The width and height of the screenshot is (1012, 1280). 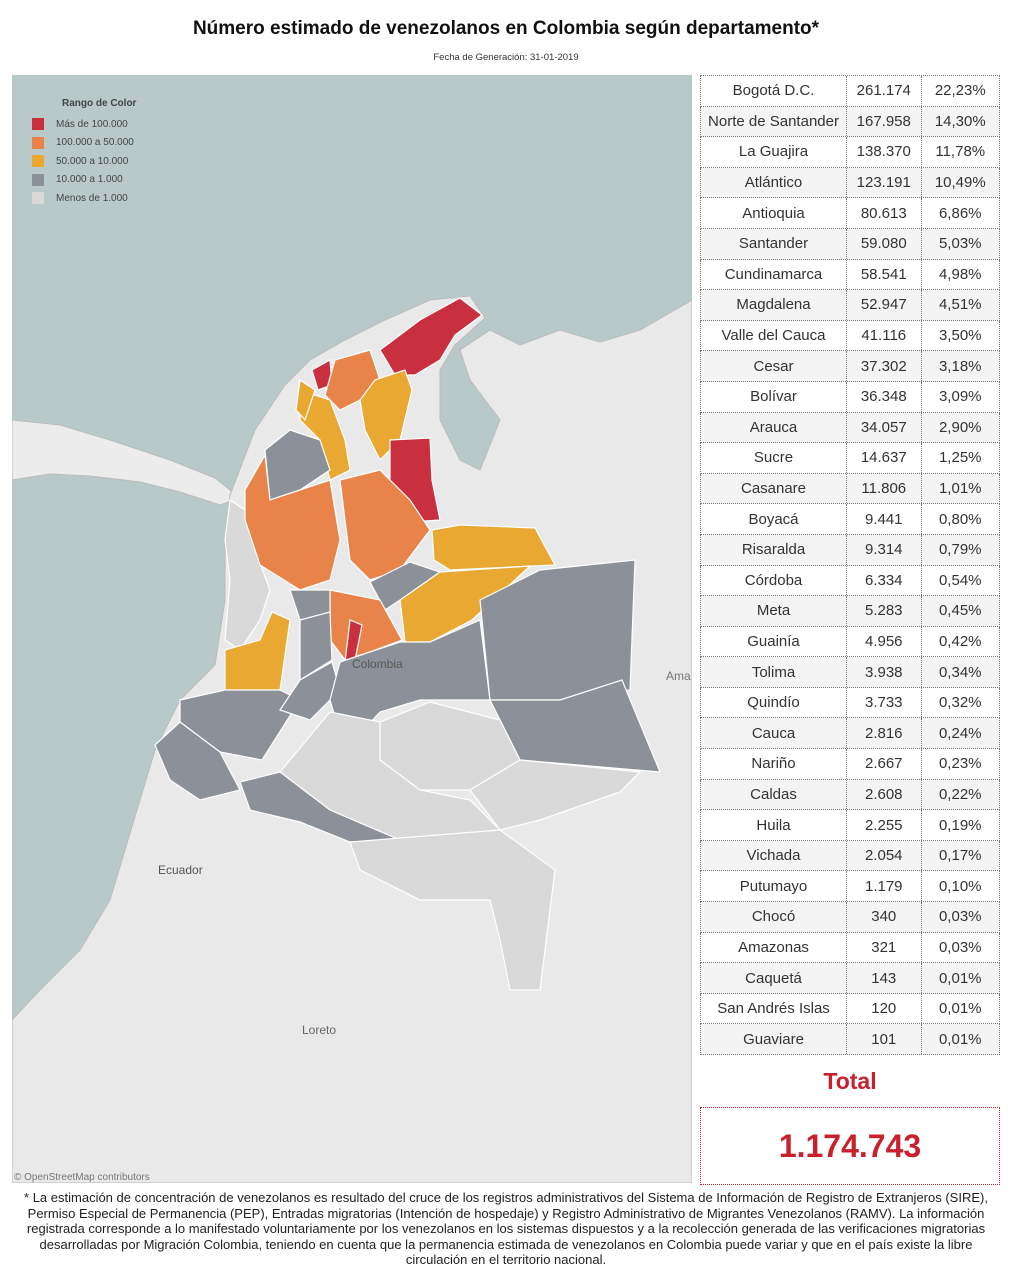 What do you see at coordinates (774, 121) in the screenshot?
I see `department: Norte de Santander` at bounding box center [774, 121].